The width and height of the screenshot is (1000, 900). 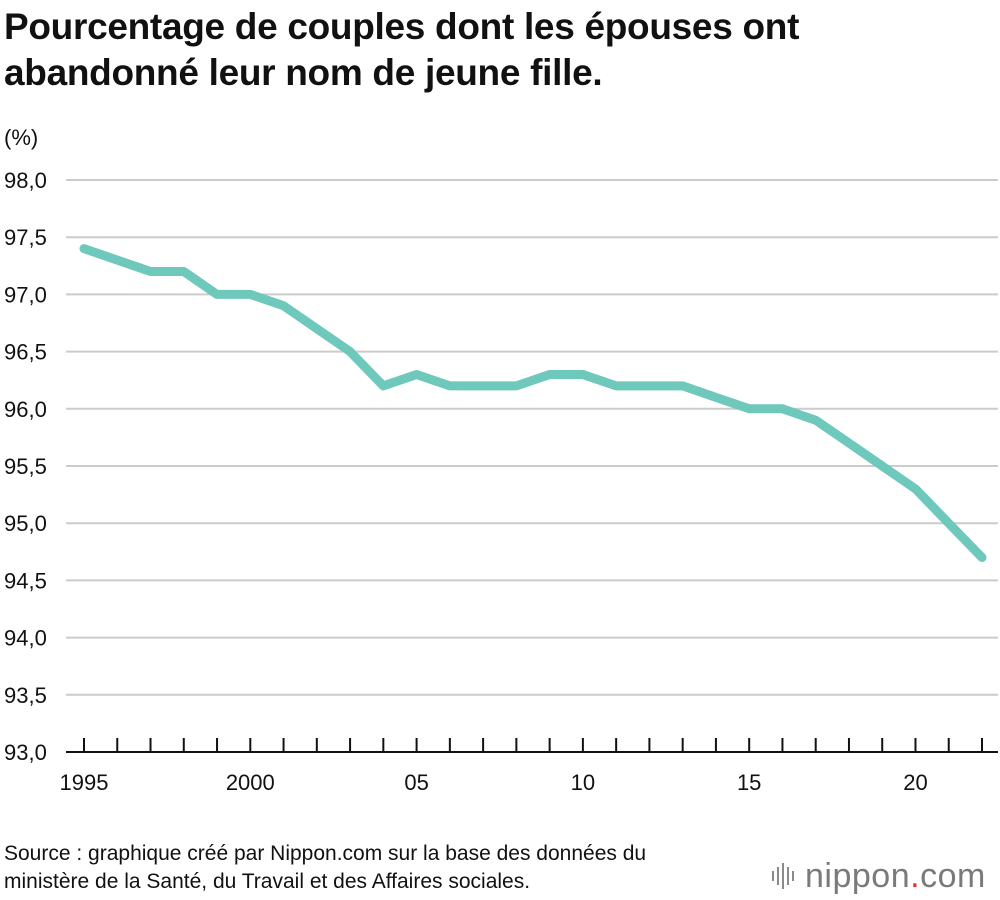 I want to click on brand-name: nippon, so click(x=858, y=875).